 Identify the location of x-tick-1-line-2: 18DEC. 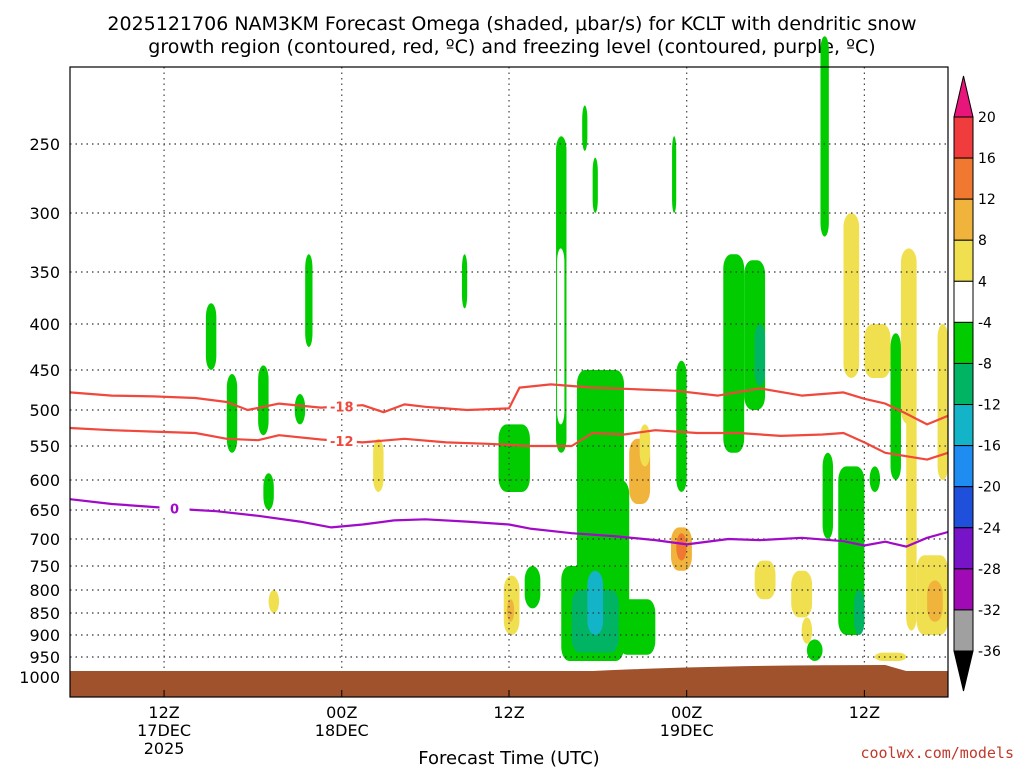
(342, 730).